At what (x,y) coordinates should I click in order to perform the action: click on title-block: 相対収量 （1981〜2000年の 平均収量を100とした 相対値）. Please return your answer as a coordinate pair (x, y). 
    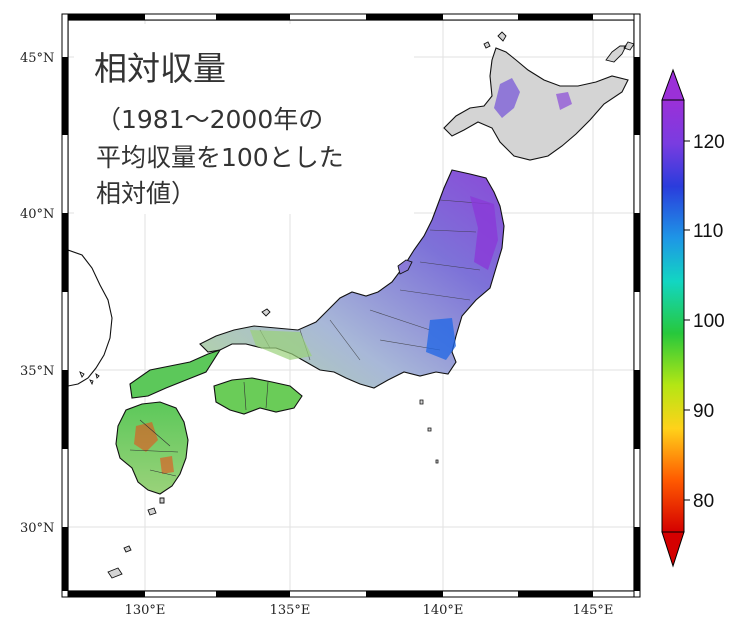
    Looking at the image, I should click on (244, 119).